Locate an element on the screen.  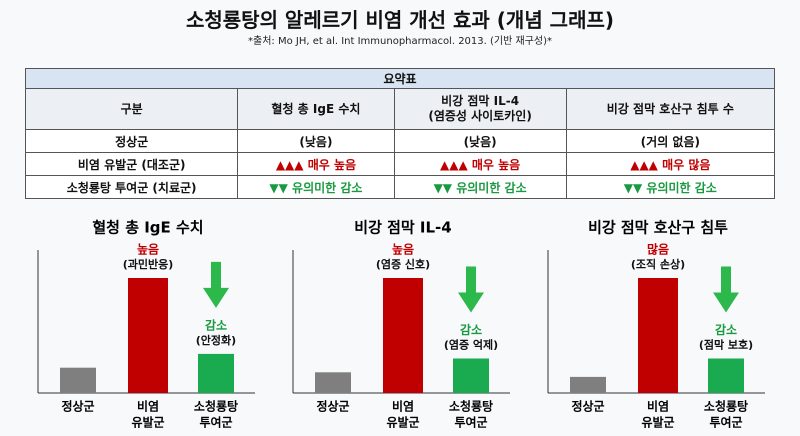
table-row: 정상군 (낮음) (낮음) (거의 없음) is located at coordinates (400, 141).